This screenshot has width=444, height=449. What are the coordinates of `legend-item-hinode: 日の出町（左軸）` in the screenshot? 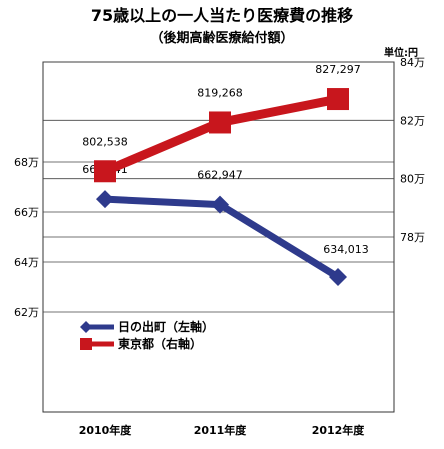 It's located at (147, 326).